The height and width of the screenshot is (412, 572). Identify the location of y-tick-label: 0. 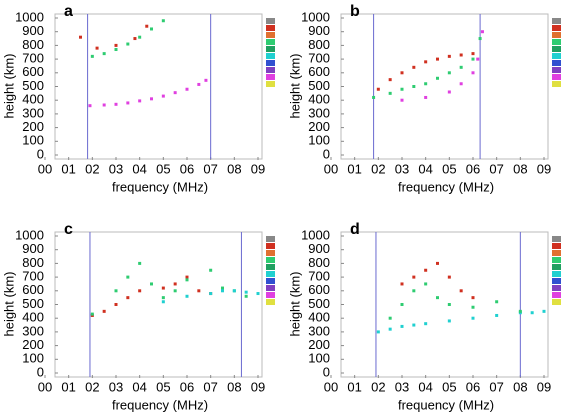
(326, 153).